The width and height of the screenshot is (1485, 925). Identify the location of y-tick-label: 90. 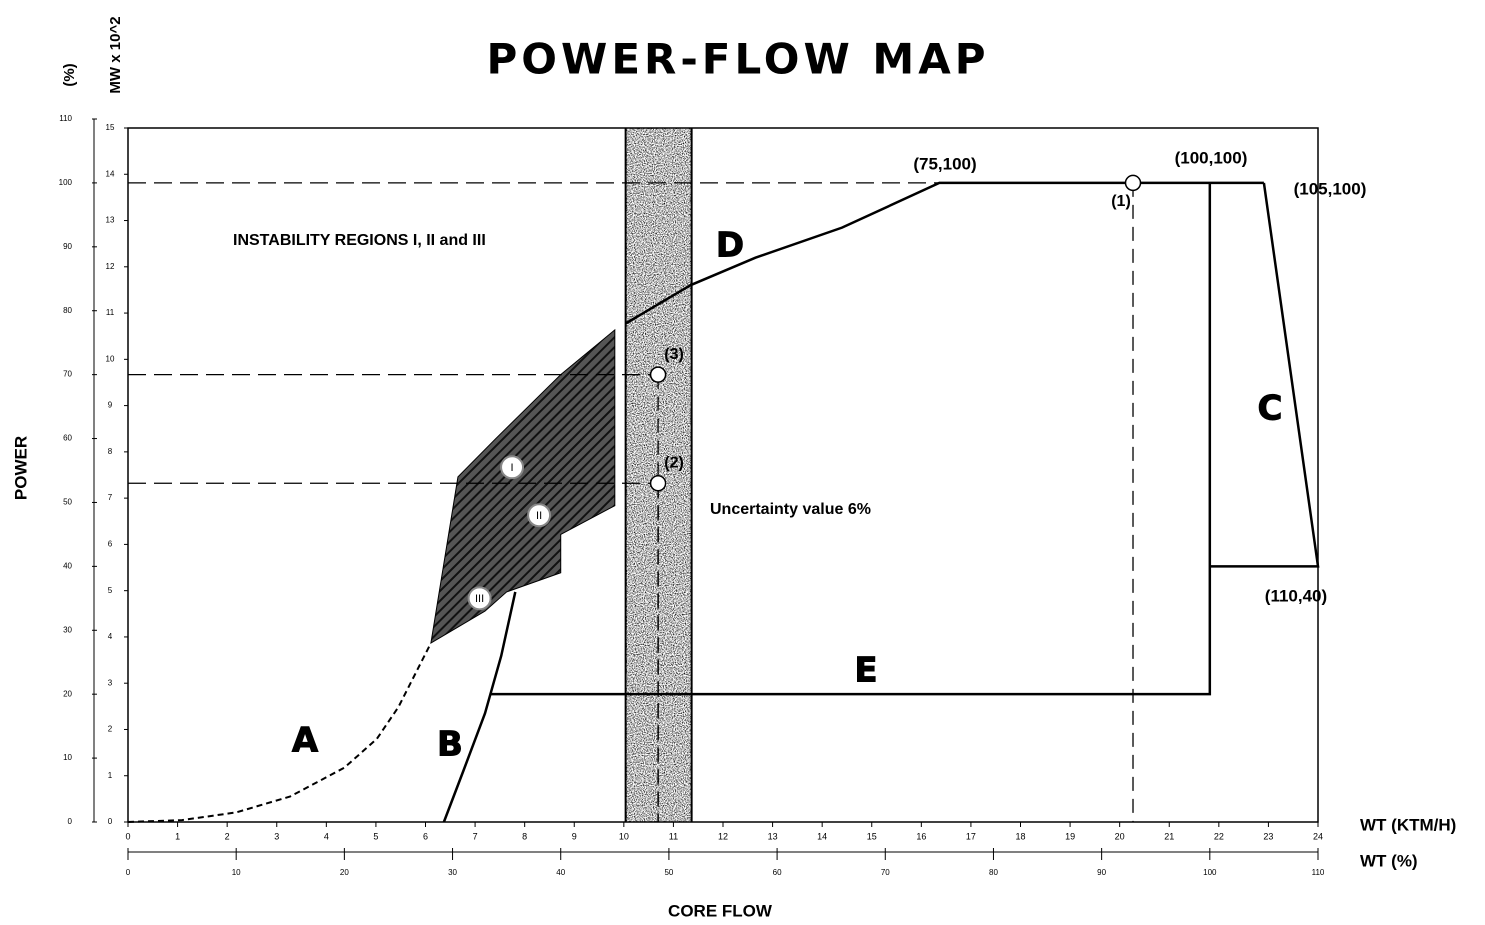
(67, 246).